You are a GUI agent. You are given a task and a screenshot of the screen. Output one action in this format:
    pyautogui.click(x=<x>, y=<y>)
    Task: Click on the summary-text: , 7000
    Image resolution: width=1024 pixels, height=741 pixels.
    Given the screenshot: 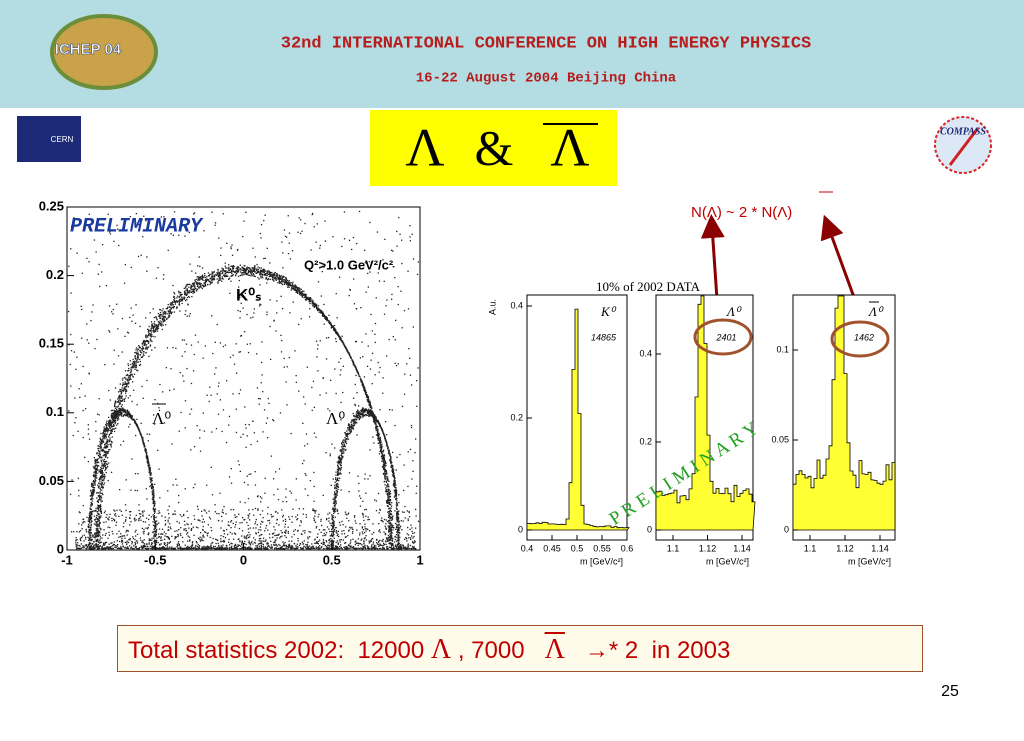 What is the action you would take?
    pyautogui.click(x=491, y=650)
    